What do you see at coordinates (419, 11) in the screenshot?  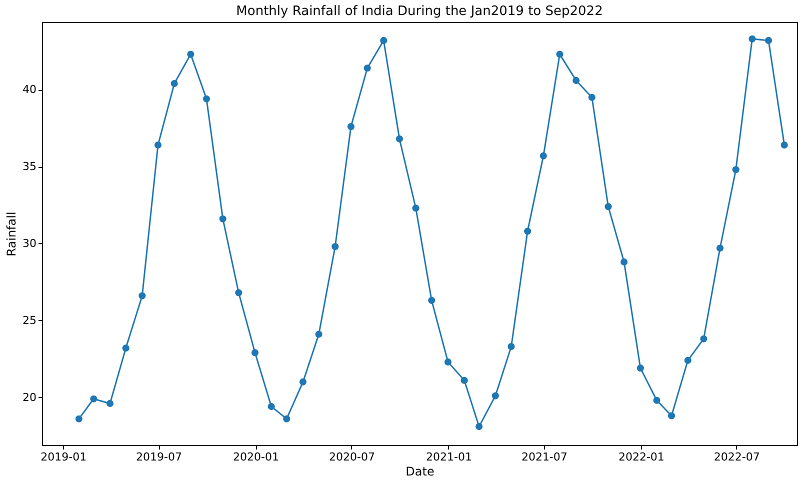 I see `chart-title: Monthly Rainfall of India During the Jan2019 to Sep2022` at bounding box center [419, 11].